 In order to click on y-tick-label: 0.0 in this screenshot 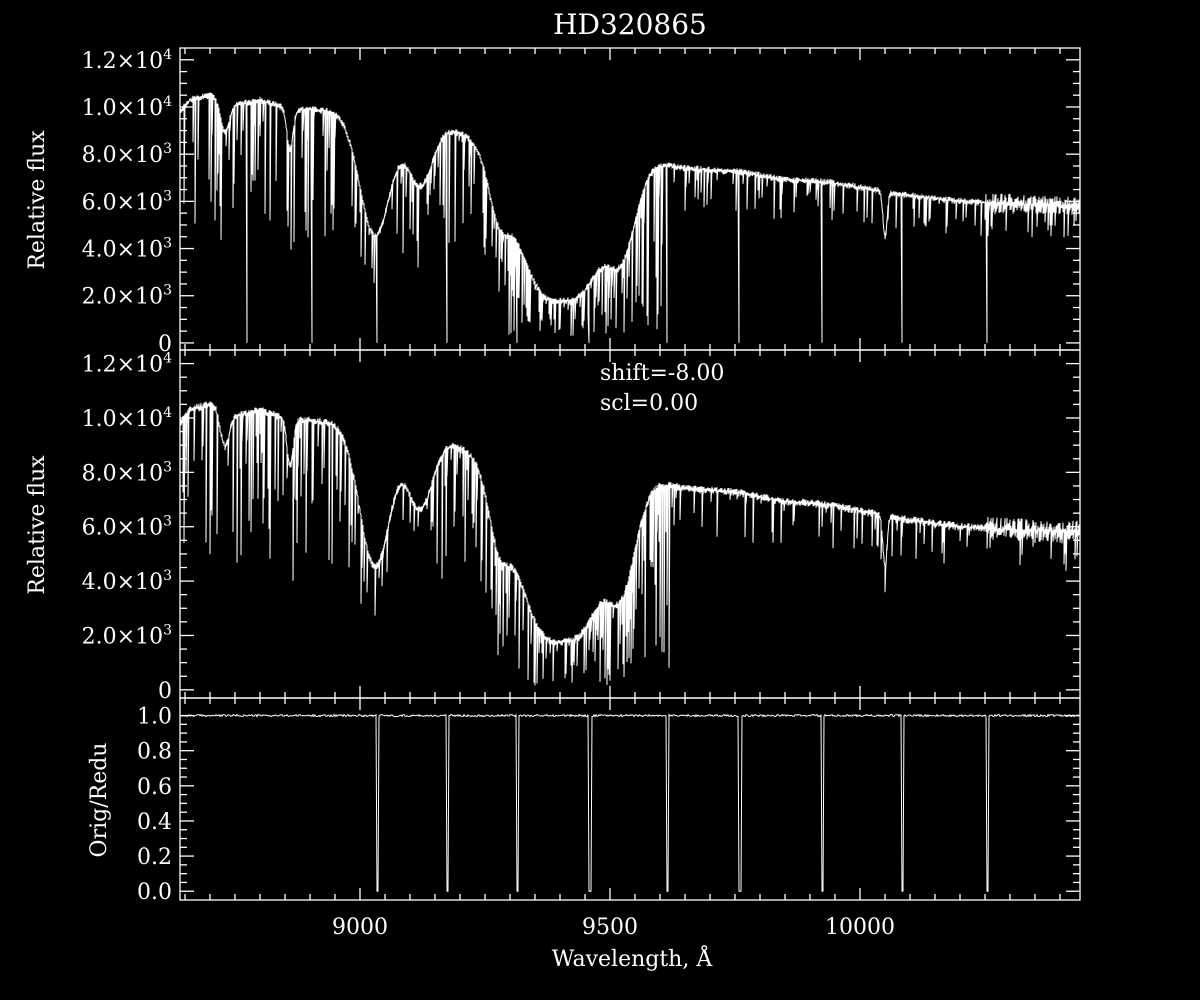, I will do `click(154, 892)`.